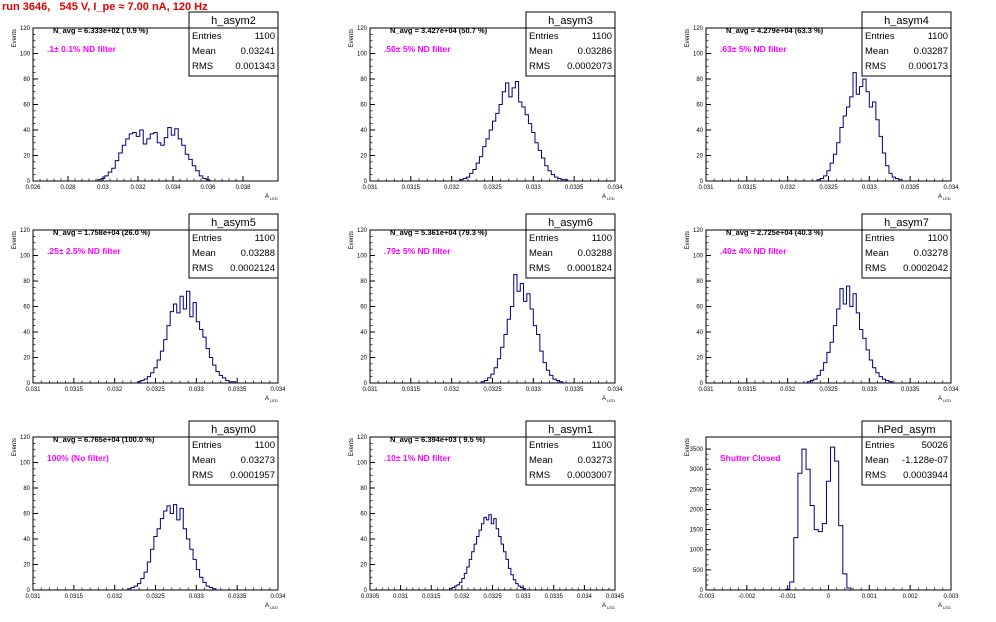 This screenshot has width=996, height=622. I want to click on stats-mean-value: 0.03288, so click(258, 253).